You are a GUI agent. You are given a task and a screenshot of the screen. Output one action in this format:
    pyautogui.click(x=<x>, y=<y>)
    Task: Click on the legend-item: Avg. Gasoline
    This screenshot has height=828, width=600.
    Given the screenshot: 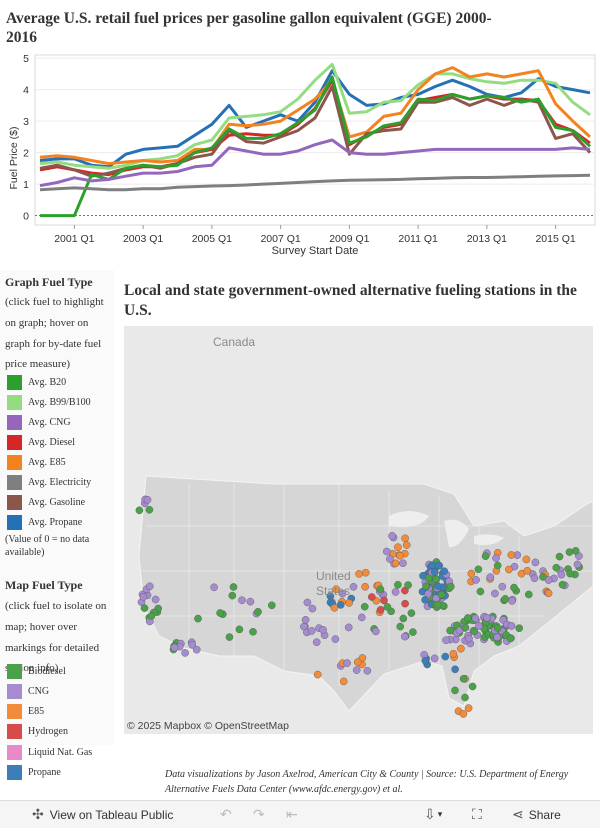 What is the action you would take?
    pyautogui.click(x=46, y=502)
    